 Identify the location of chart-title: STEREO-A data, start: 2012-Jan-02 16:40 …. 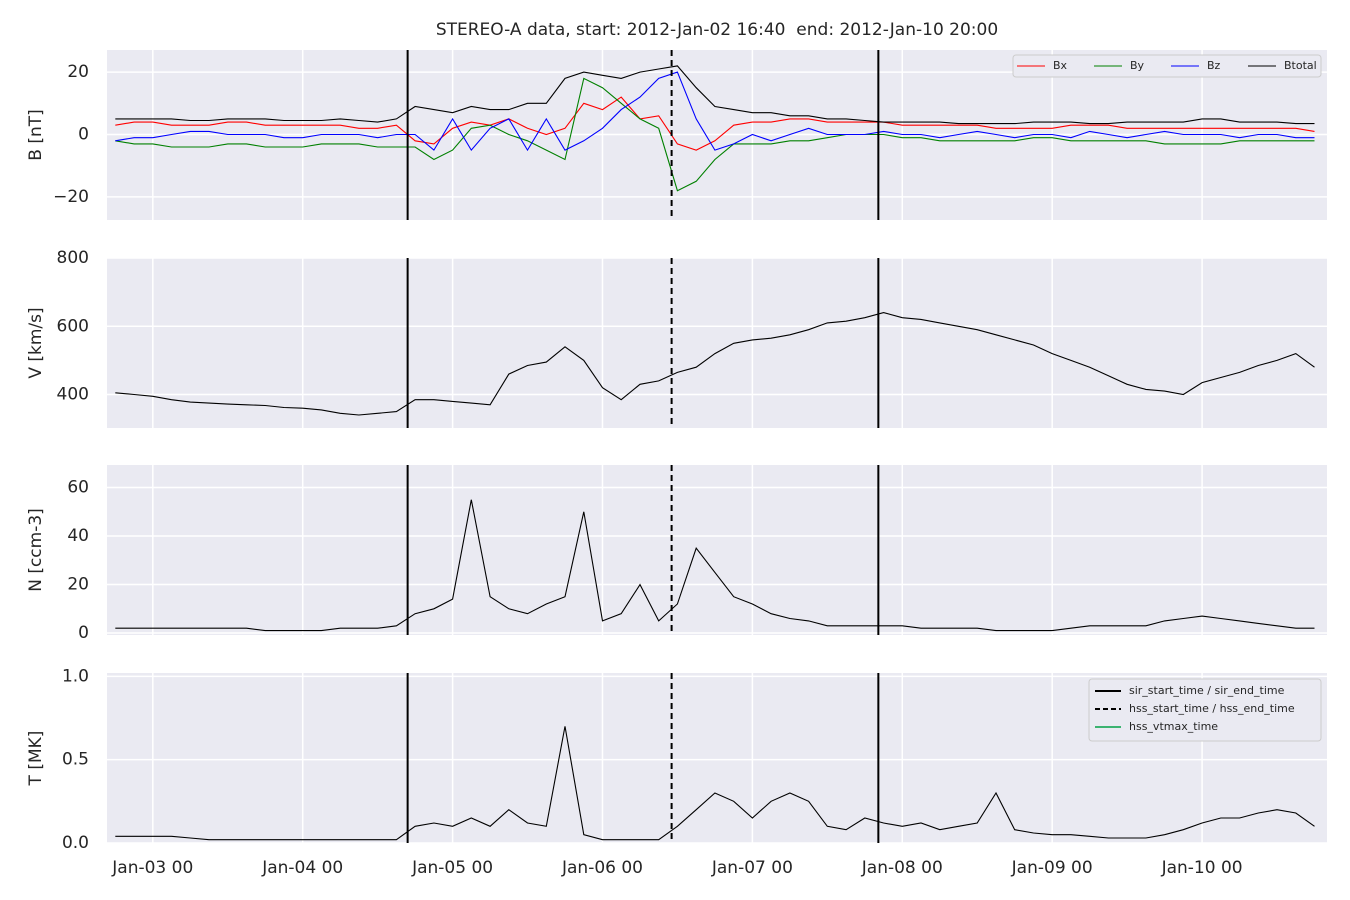
(717, 30).